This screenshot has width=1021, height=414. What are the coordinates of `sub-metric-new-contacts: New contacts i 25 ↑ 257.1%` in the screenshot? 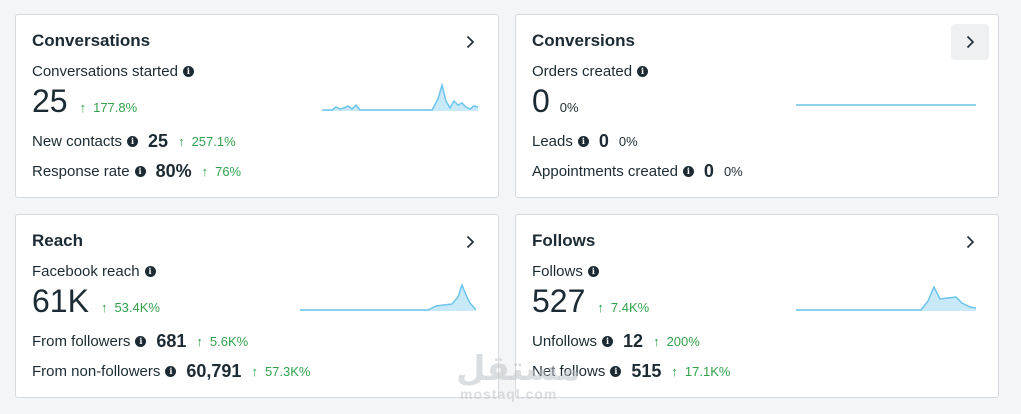 It's located at (134, 141).